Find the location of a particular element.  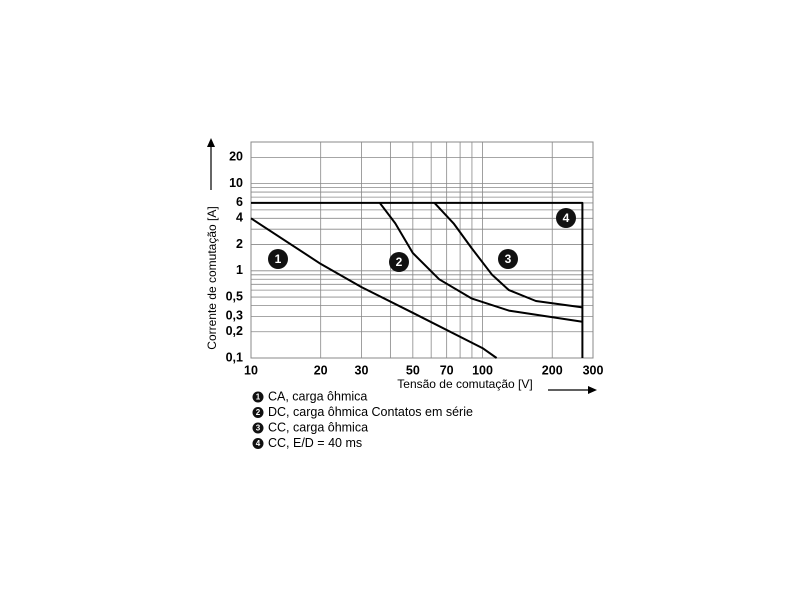

x-axis-label: Tensão de comutação [V] is located at coordinates (464, 384).